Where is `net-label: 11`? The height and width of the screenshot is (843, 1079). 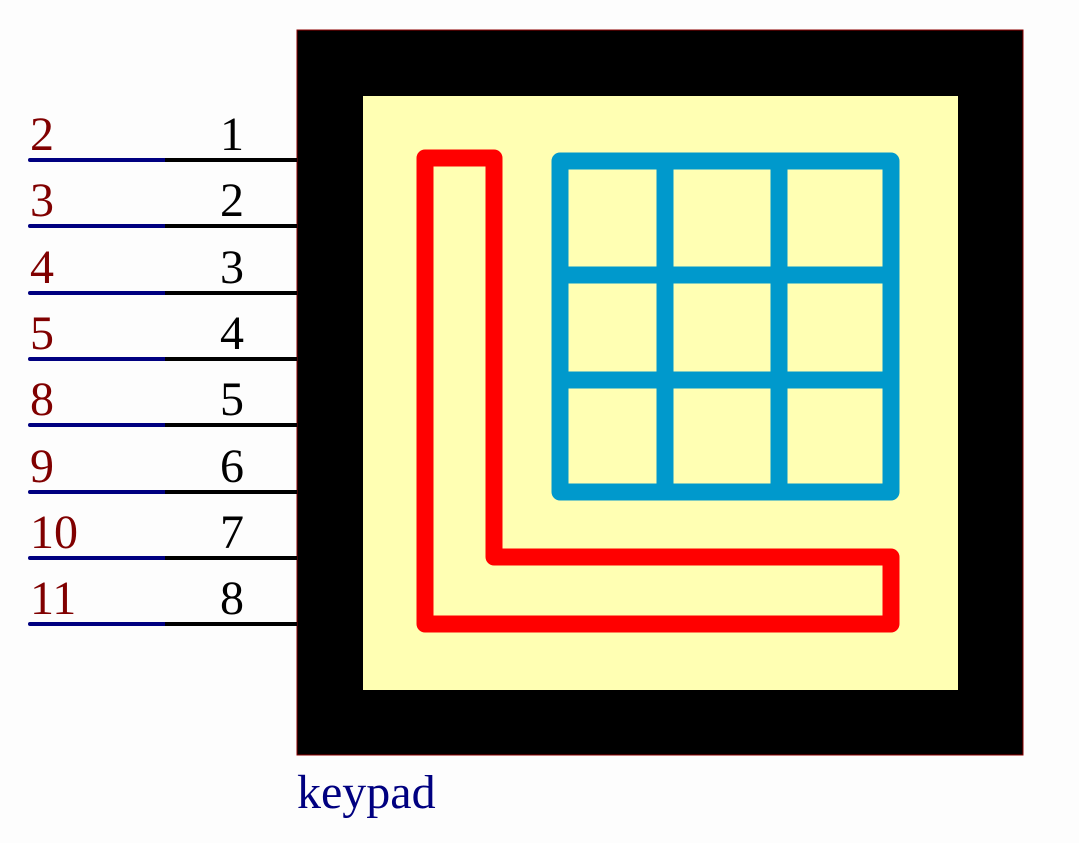
net-label: 11 is located at coordinates (53, 598).